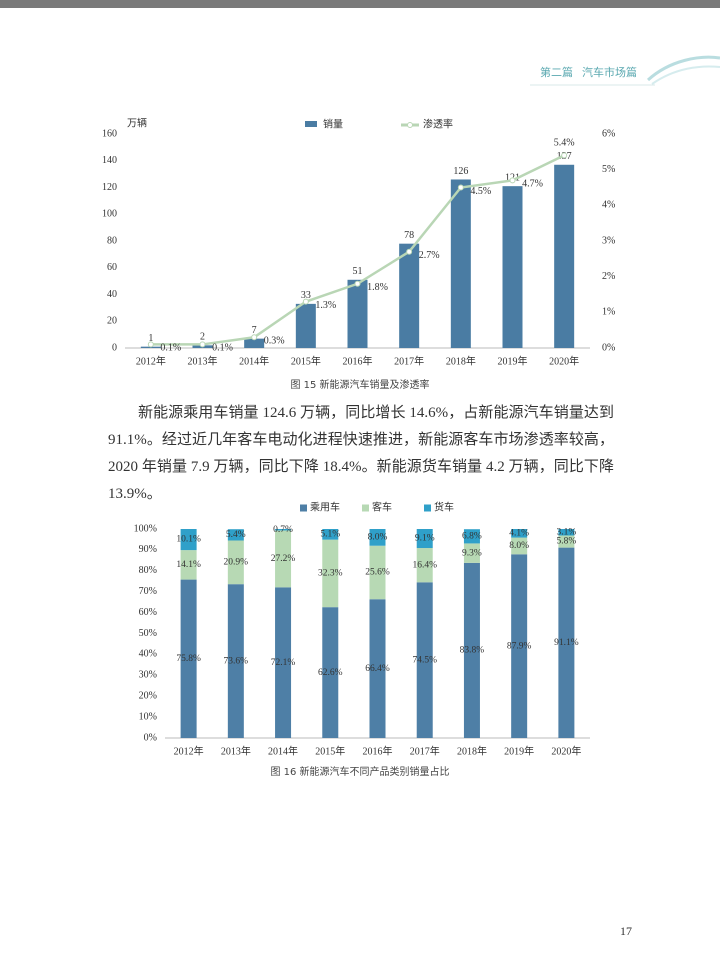 This screenshot has height=972, width=720. I want to click on x-tick-label: 2015年, so click(306, 360).